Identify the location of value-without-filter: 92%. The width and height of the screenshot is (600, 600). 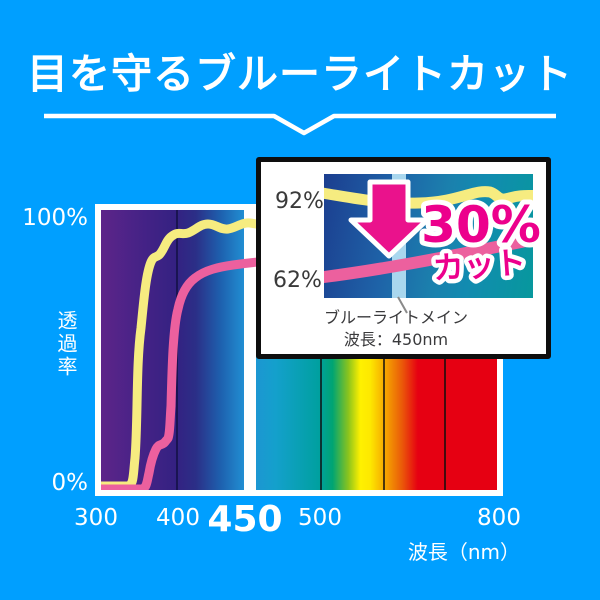
(299, 201).